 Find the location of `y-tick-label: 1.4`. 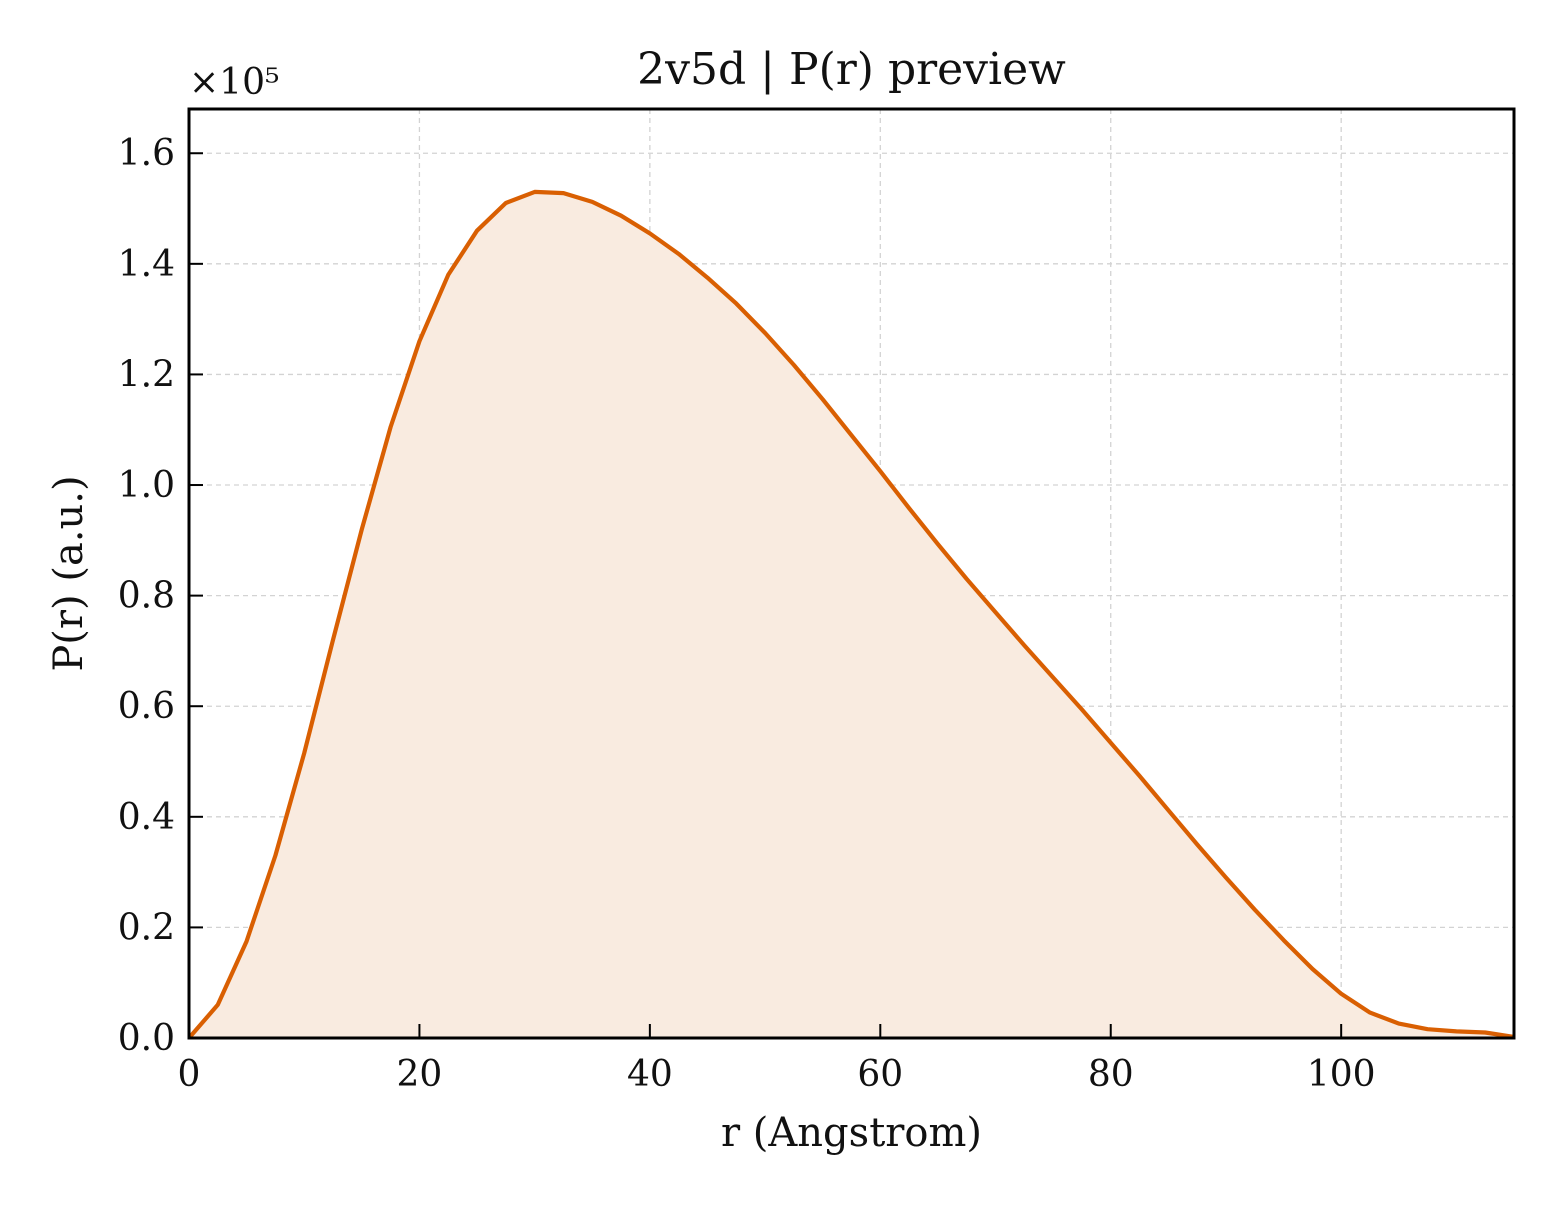

y-tick-label: 1.4 is located at coordinates (146, 264).